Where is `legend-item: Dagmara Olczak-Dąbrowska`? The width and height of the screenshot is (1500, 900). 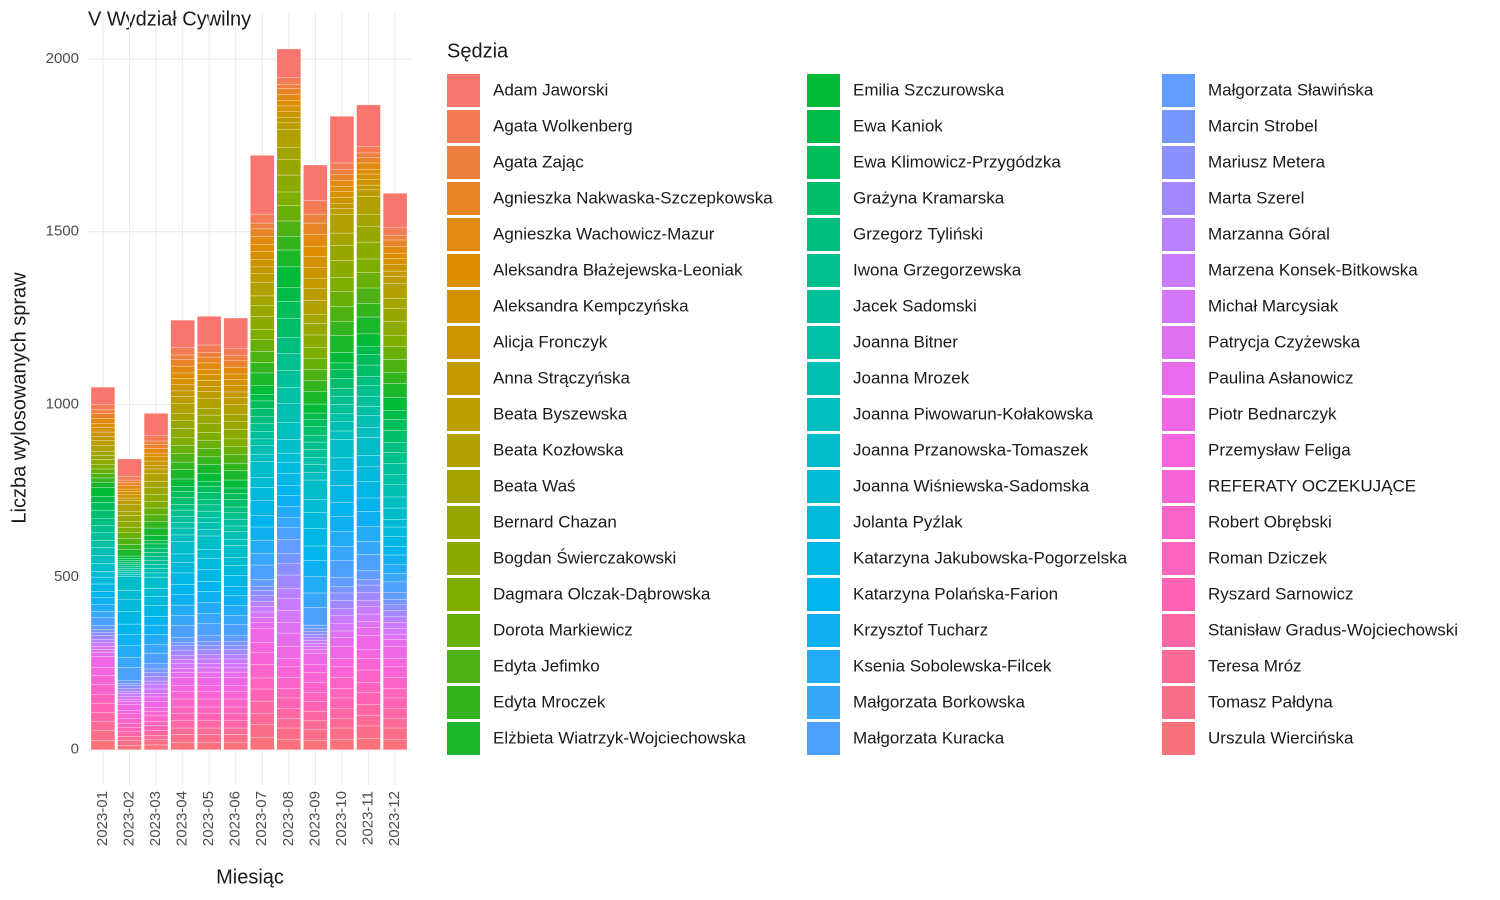
legend-item: Dagmara Olczak-Dąbrowska is located at coordinates (579, 594).